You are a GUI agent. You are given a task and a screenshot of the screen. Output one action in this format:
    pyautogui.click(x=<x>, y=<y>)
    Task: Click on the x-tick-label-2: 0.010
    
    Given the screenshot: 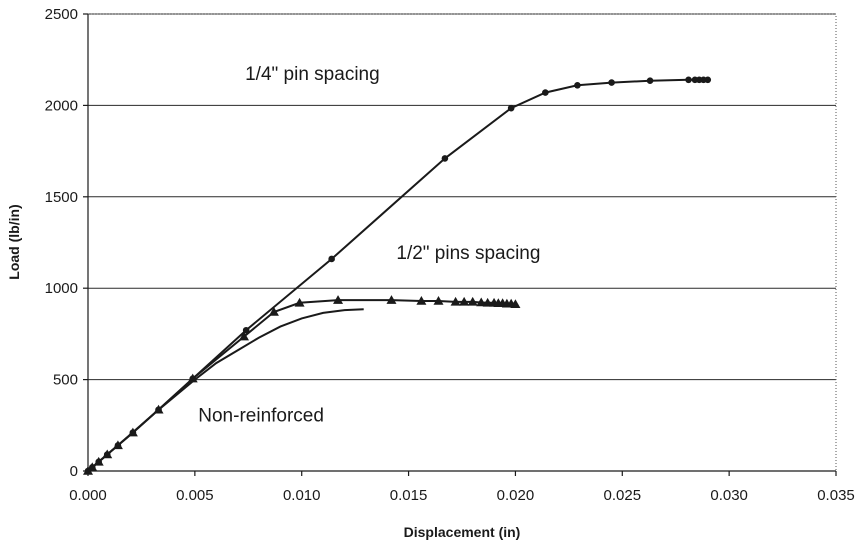 What is the action you would take?
    pyautogui.click(x=302, y=495)
    